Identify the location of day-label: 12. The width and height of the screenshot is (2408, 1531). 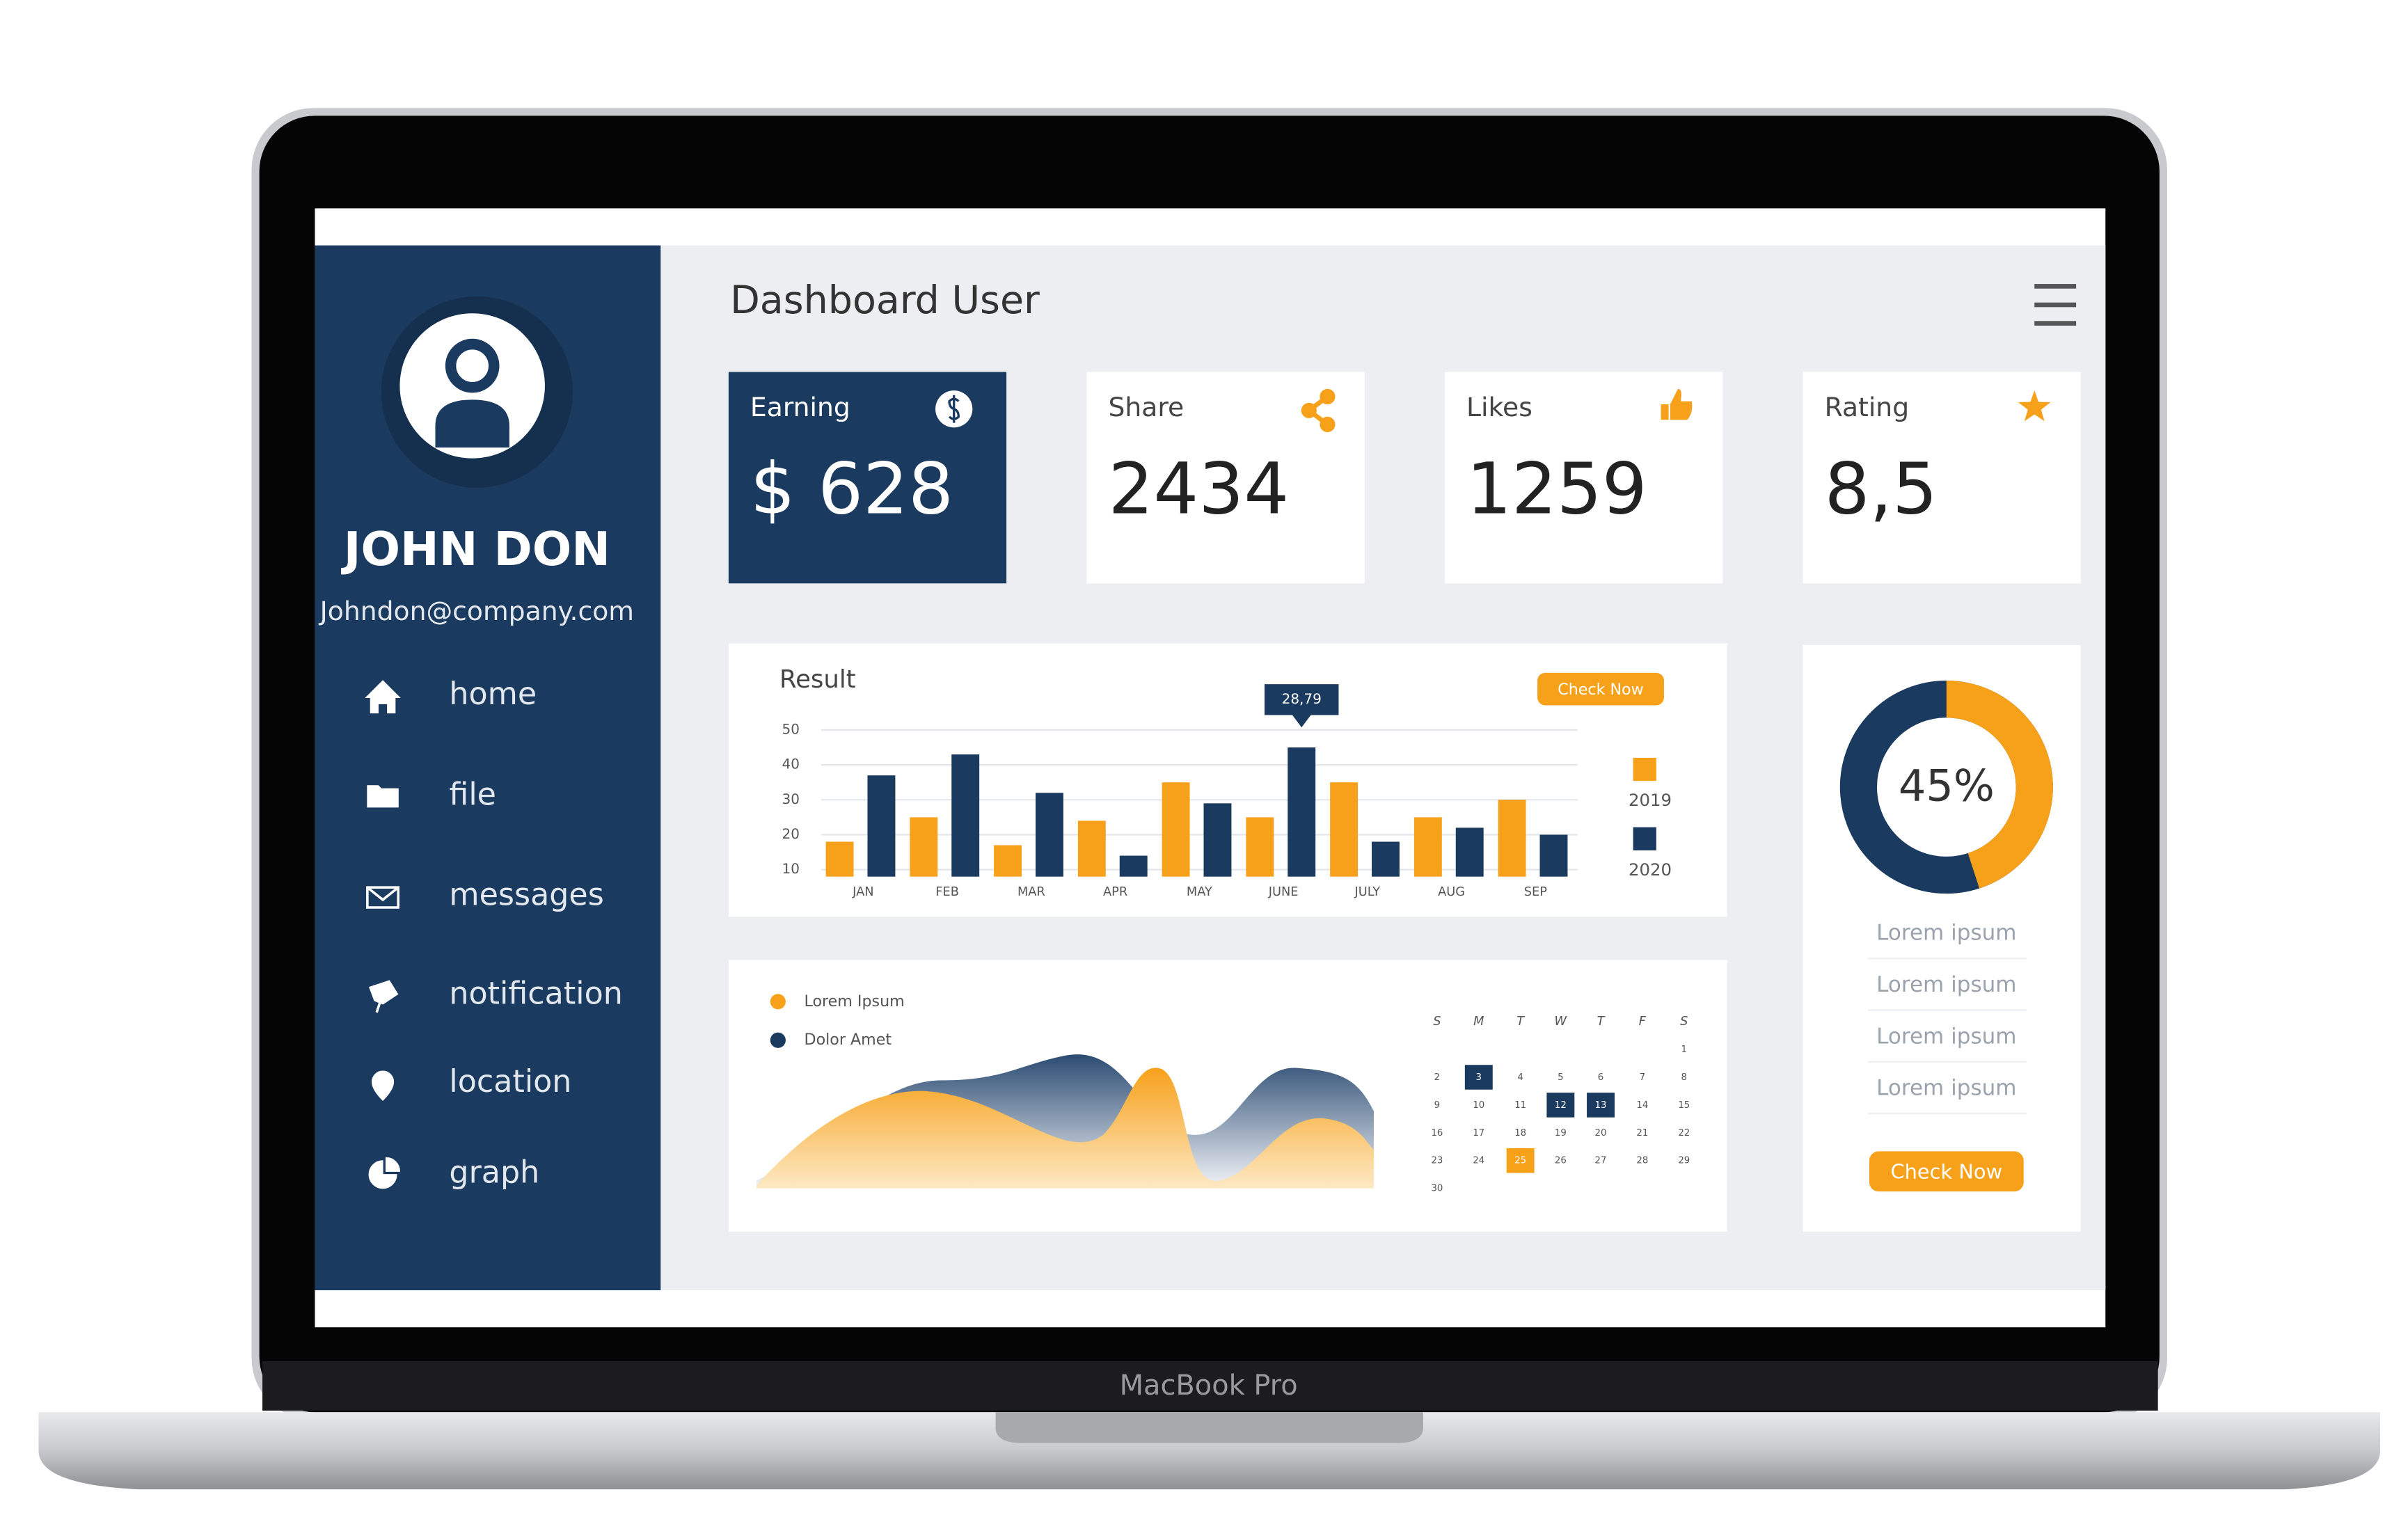
(1561, 1105).